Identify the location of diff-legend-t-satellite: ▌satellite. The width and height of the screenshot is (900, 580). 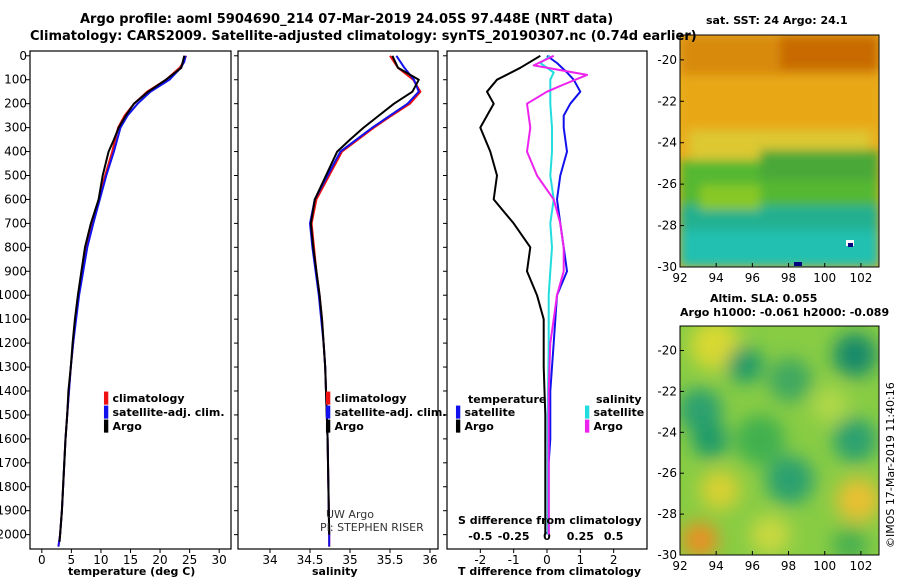
(486, 412).